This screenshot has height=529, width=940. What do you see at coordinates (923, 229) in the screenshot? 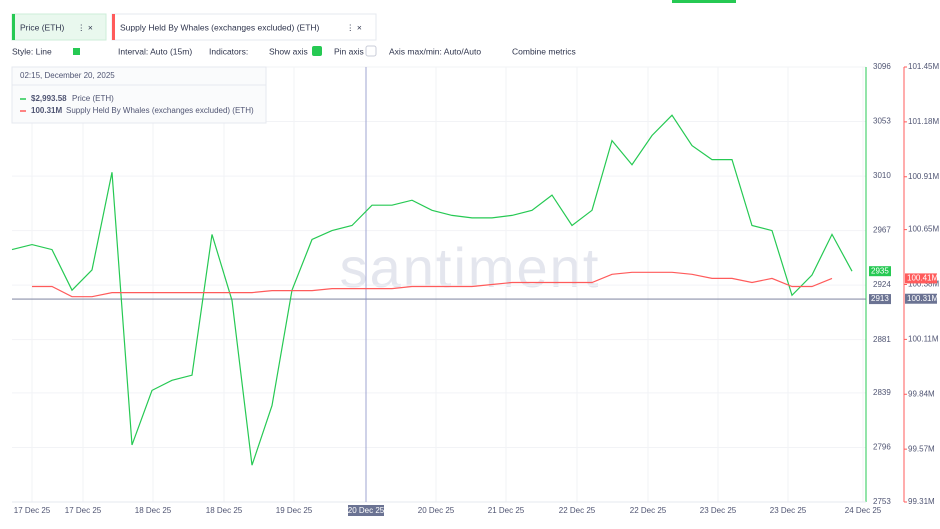
I see `y2-tick-label: 100.65M` at bounding box center [923, 229].